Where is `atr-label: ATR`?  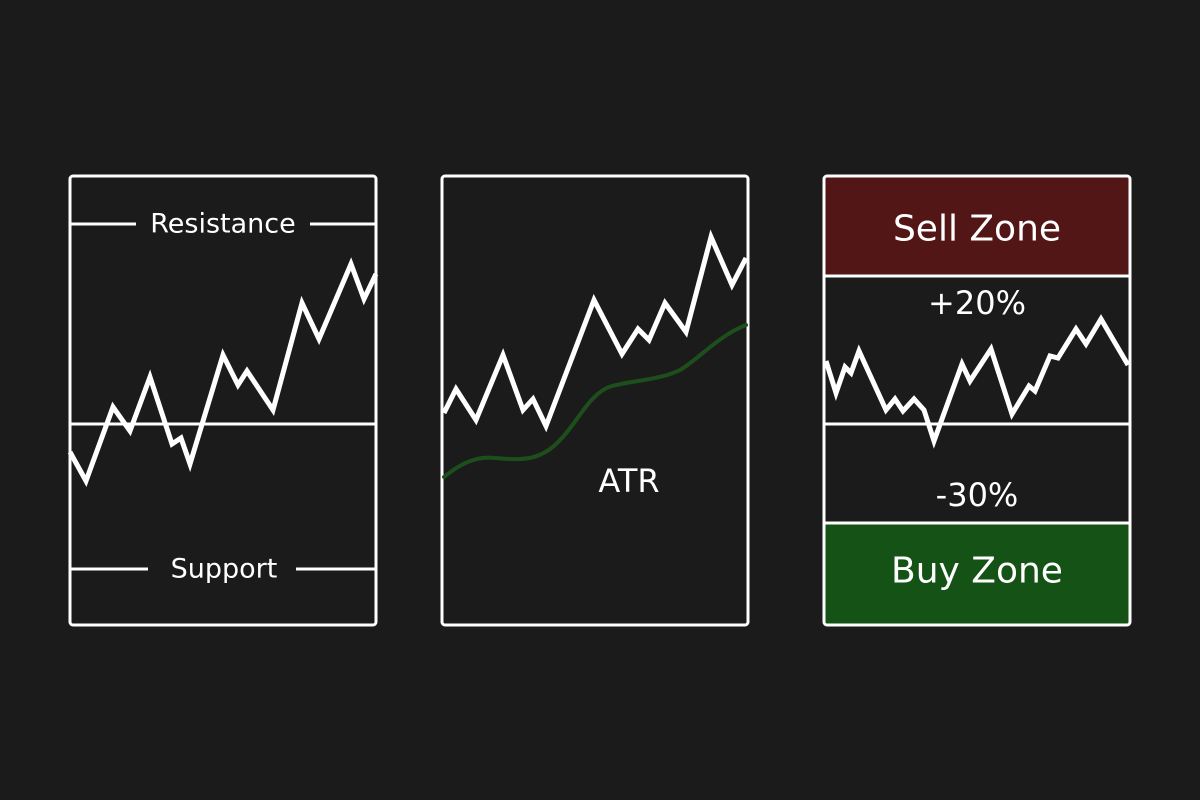 atr-label: ATR is located at coordinates (628, 481).